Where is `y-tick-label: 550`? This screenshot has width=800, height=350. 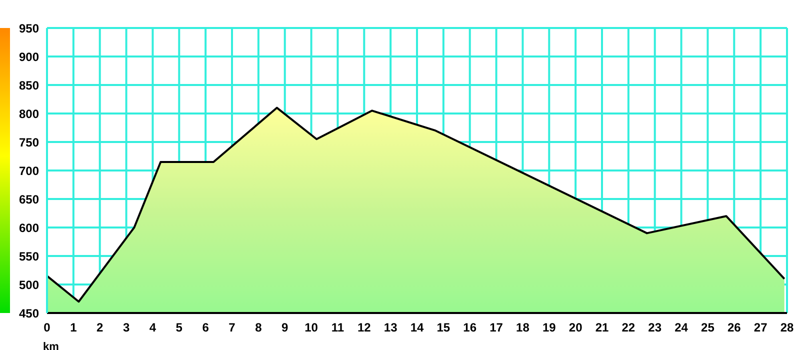 y-tick-label: 550 is located at coordinates (29, 256).